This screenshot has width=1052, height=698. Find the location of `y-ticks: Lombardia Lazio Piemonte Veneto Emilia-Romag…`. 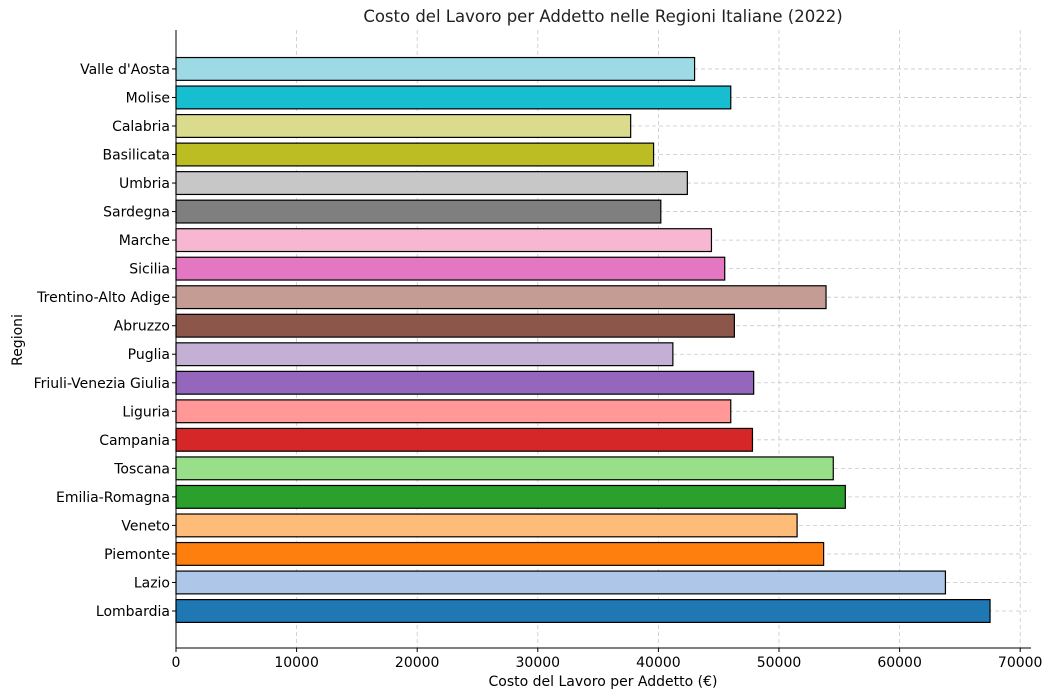

y-ticks: Lombardia Lazio Piemonte Veneto Emilia-Romag… is located at coordinates (105, 341).